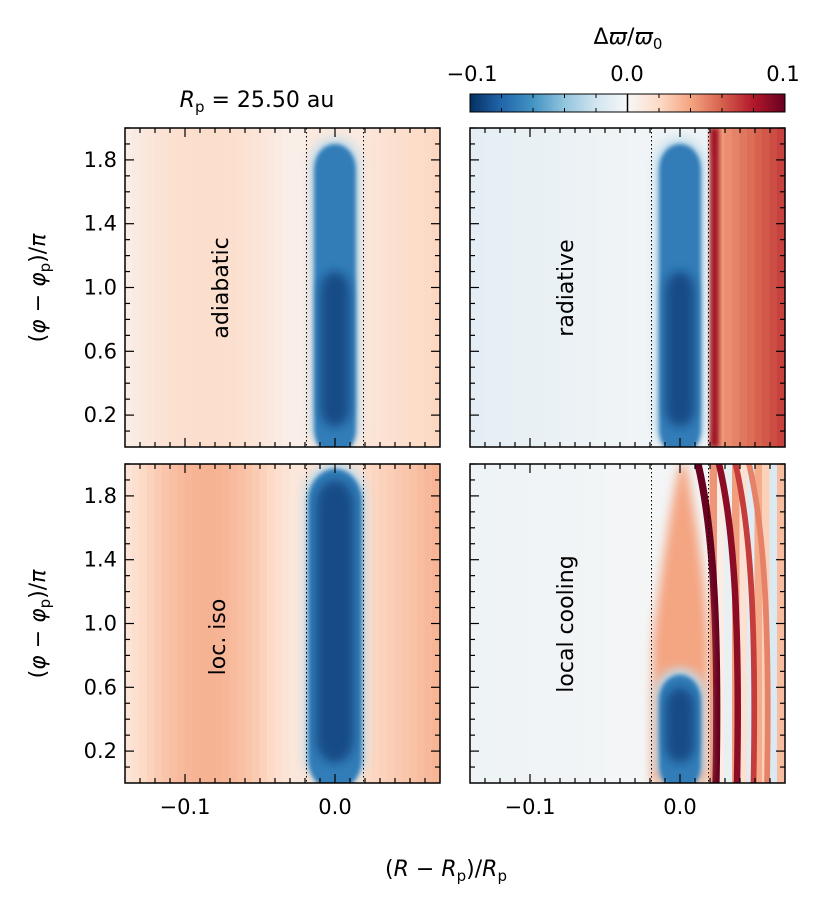 Image resolution: width=830 pixels, height=914 pixels. I want to click on y-axis-label-bottom: (φ − φp)/π, so click(40, 624).